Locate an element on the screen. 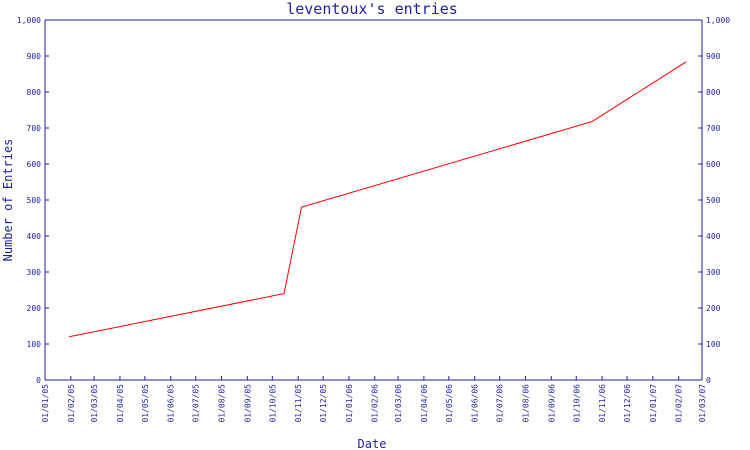 Image resolution: width=750 pixels, height=450 pixels. y-tick-label: 0 is located at coordinates (38, 380).